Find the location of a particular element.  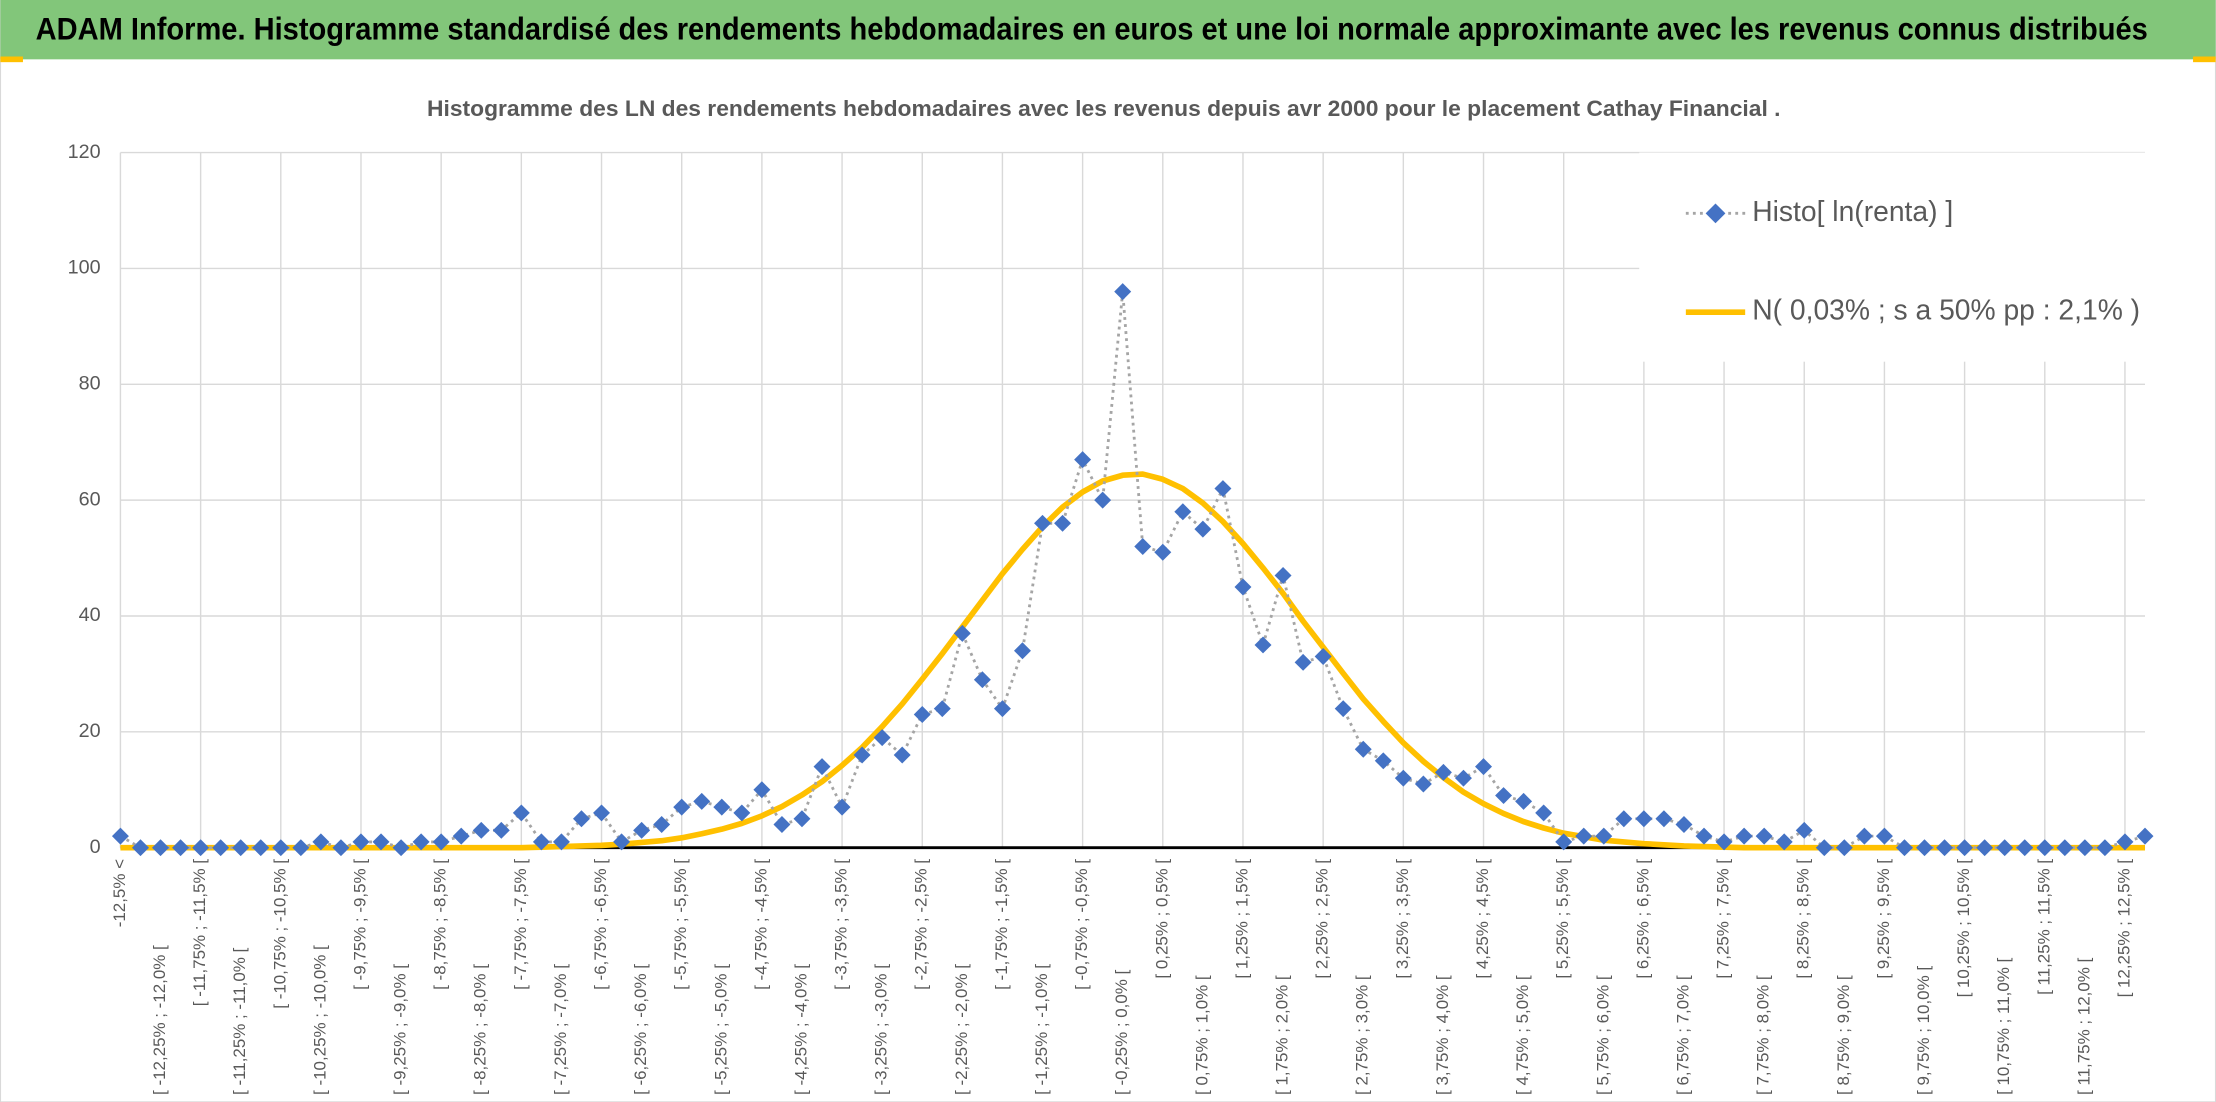

x-tick-label: [ -7,25% ; -7,0% [ is located at coordinates (560, 1029).